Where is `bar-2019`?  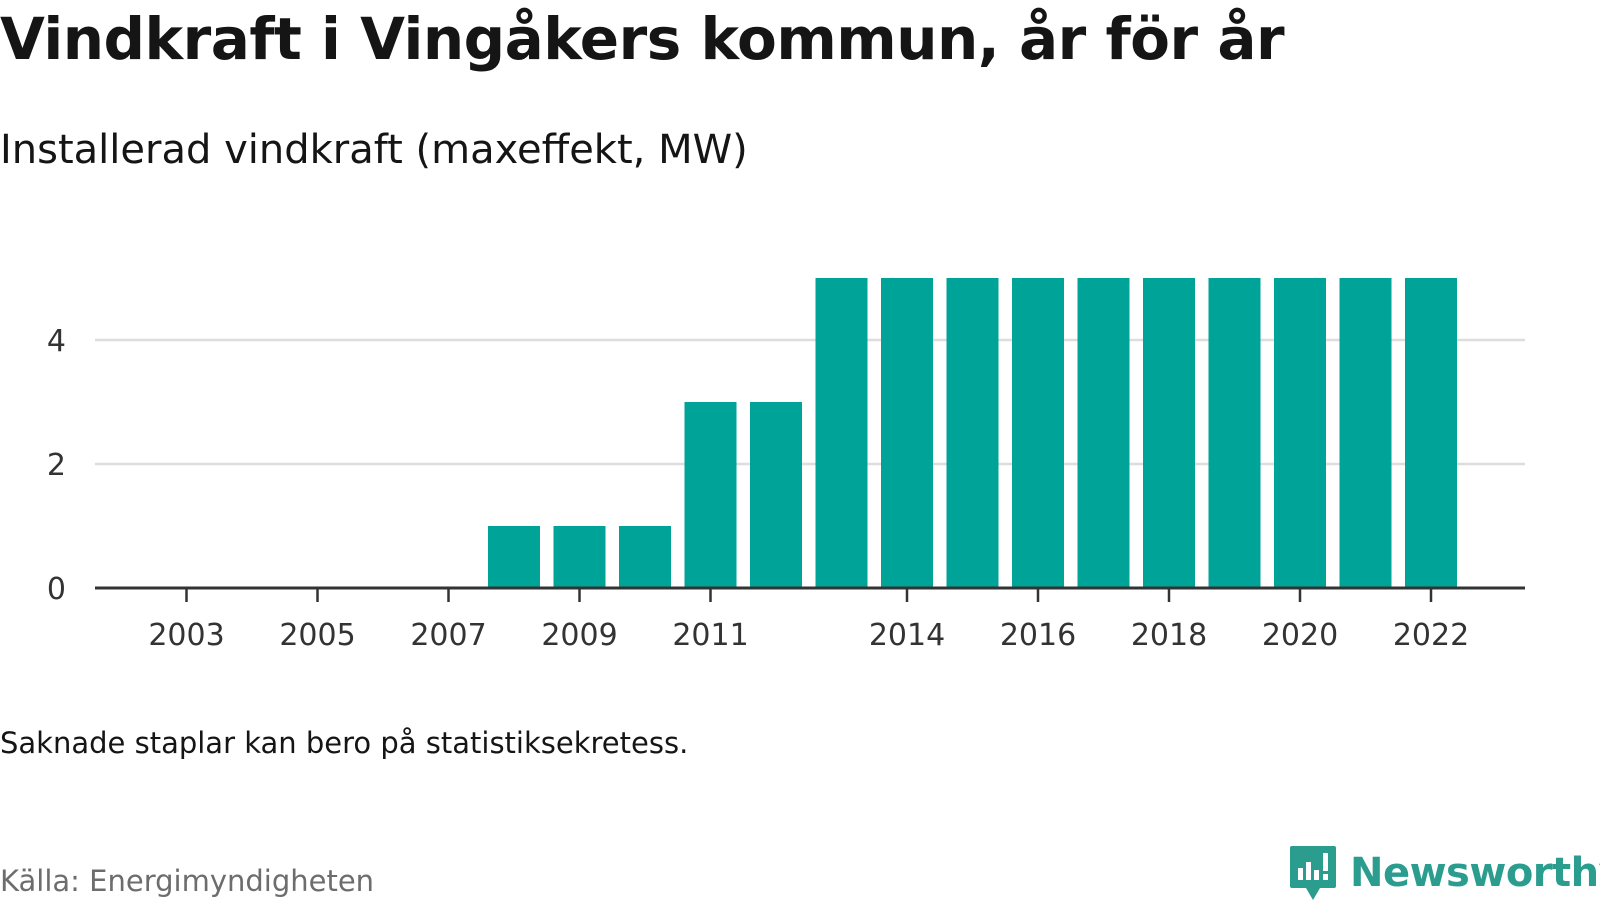
bar-2019 is located at coordinates (1234, 433).